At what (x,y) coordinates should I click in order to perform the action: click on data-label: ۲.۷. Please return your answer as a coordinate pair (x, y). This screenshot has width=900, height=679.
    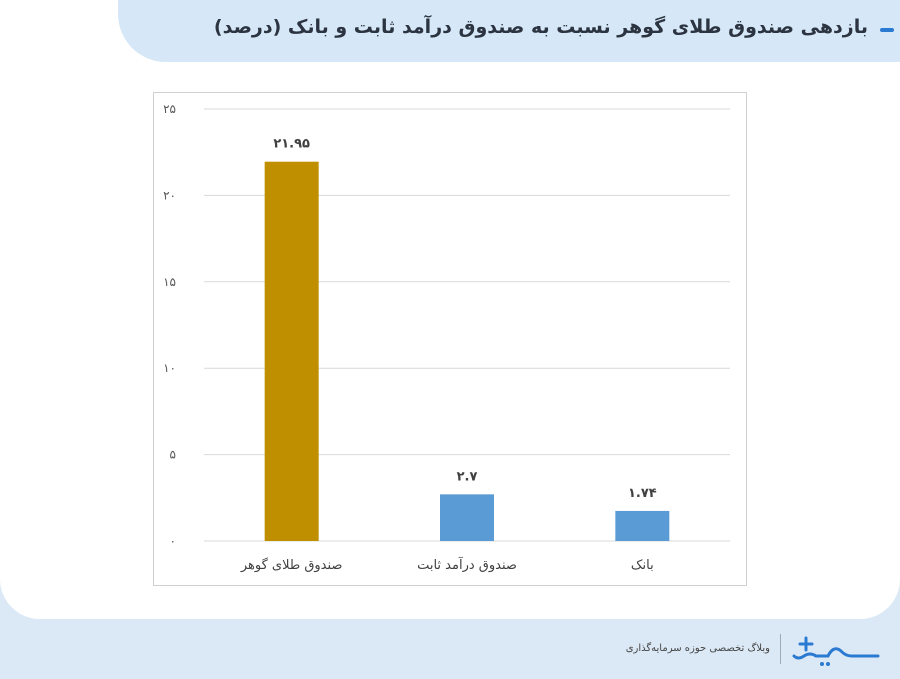
    Looking at the image, I should click on (467, 476).